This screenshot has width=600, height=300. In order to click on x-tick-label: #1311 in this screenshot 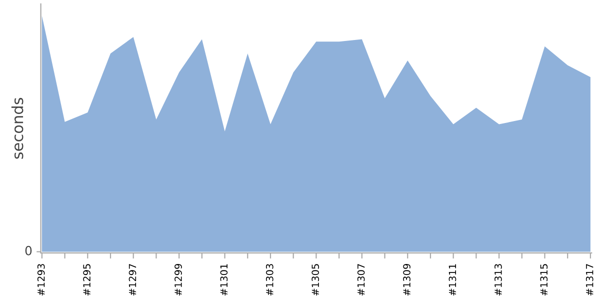, I will do `click(452, 280)`.